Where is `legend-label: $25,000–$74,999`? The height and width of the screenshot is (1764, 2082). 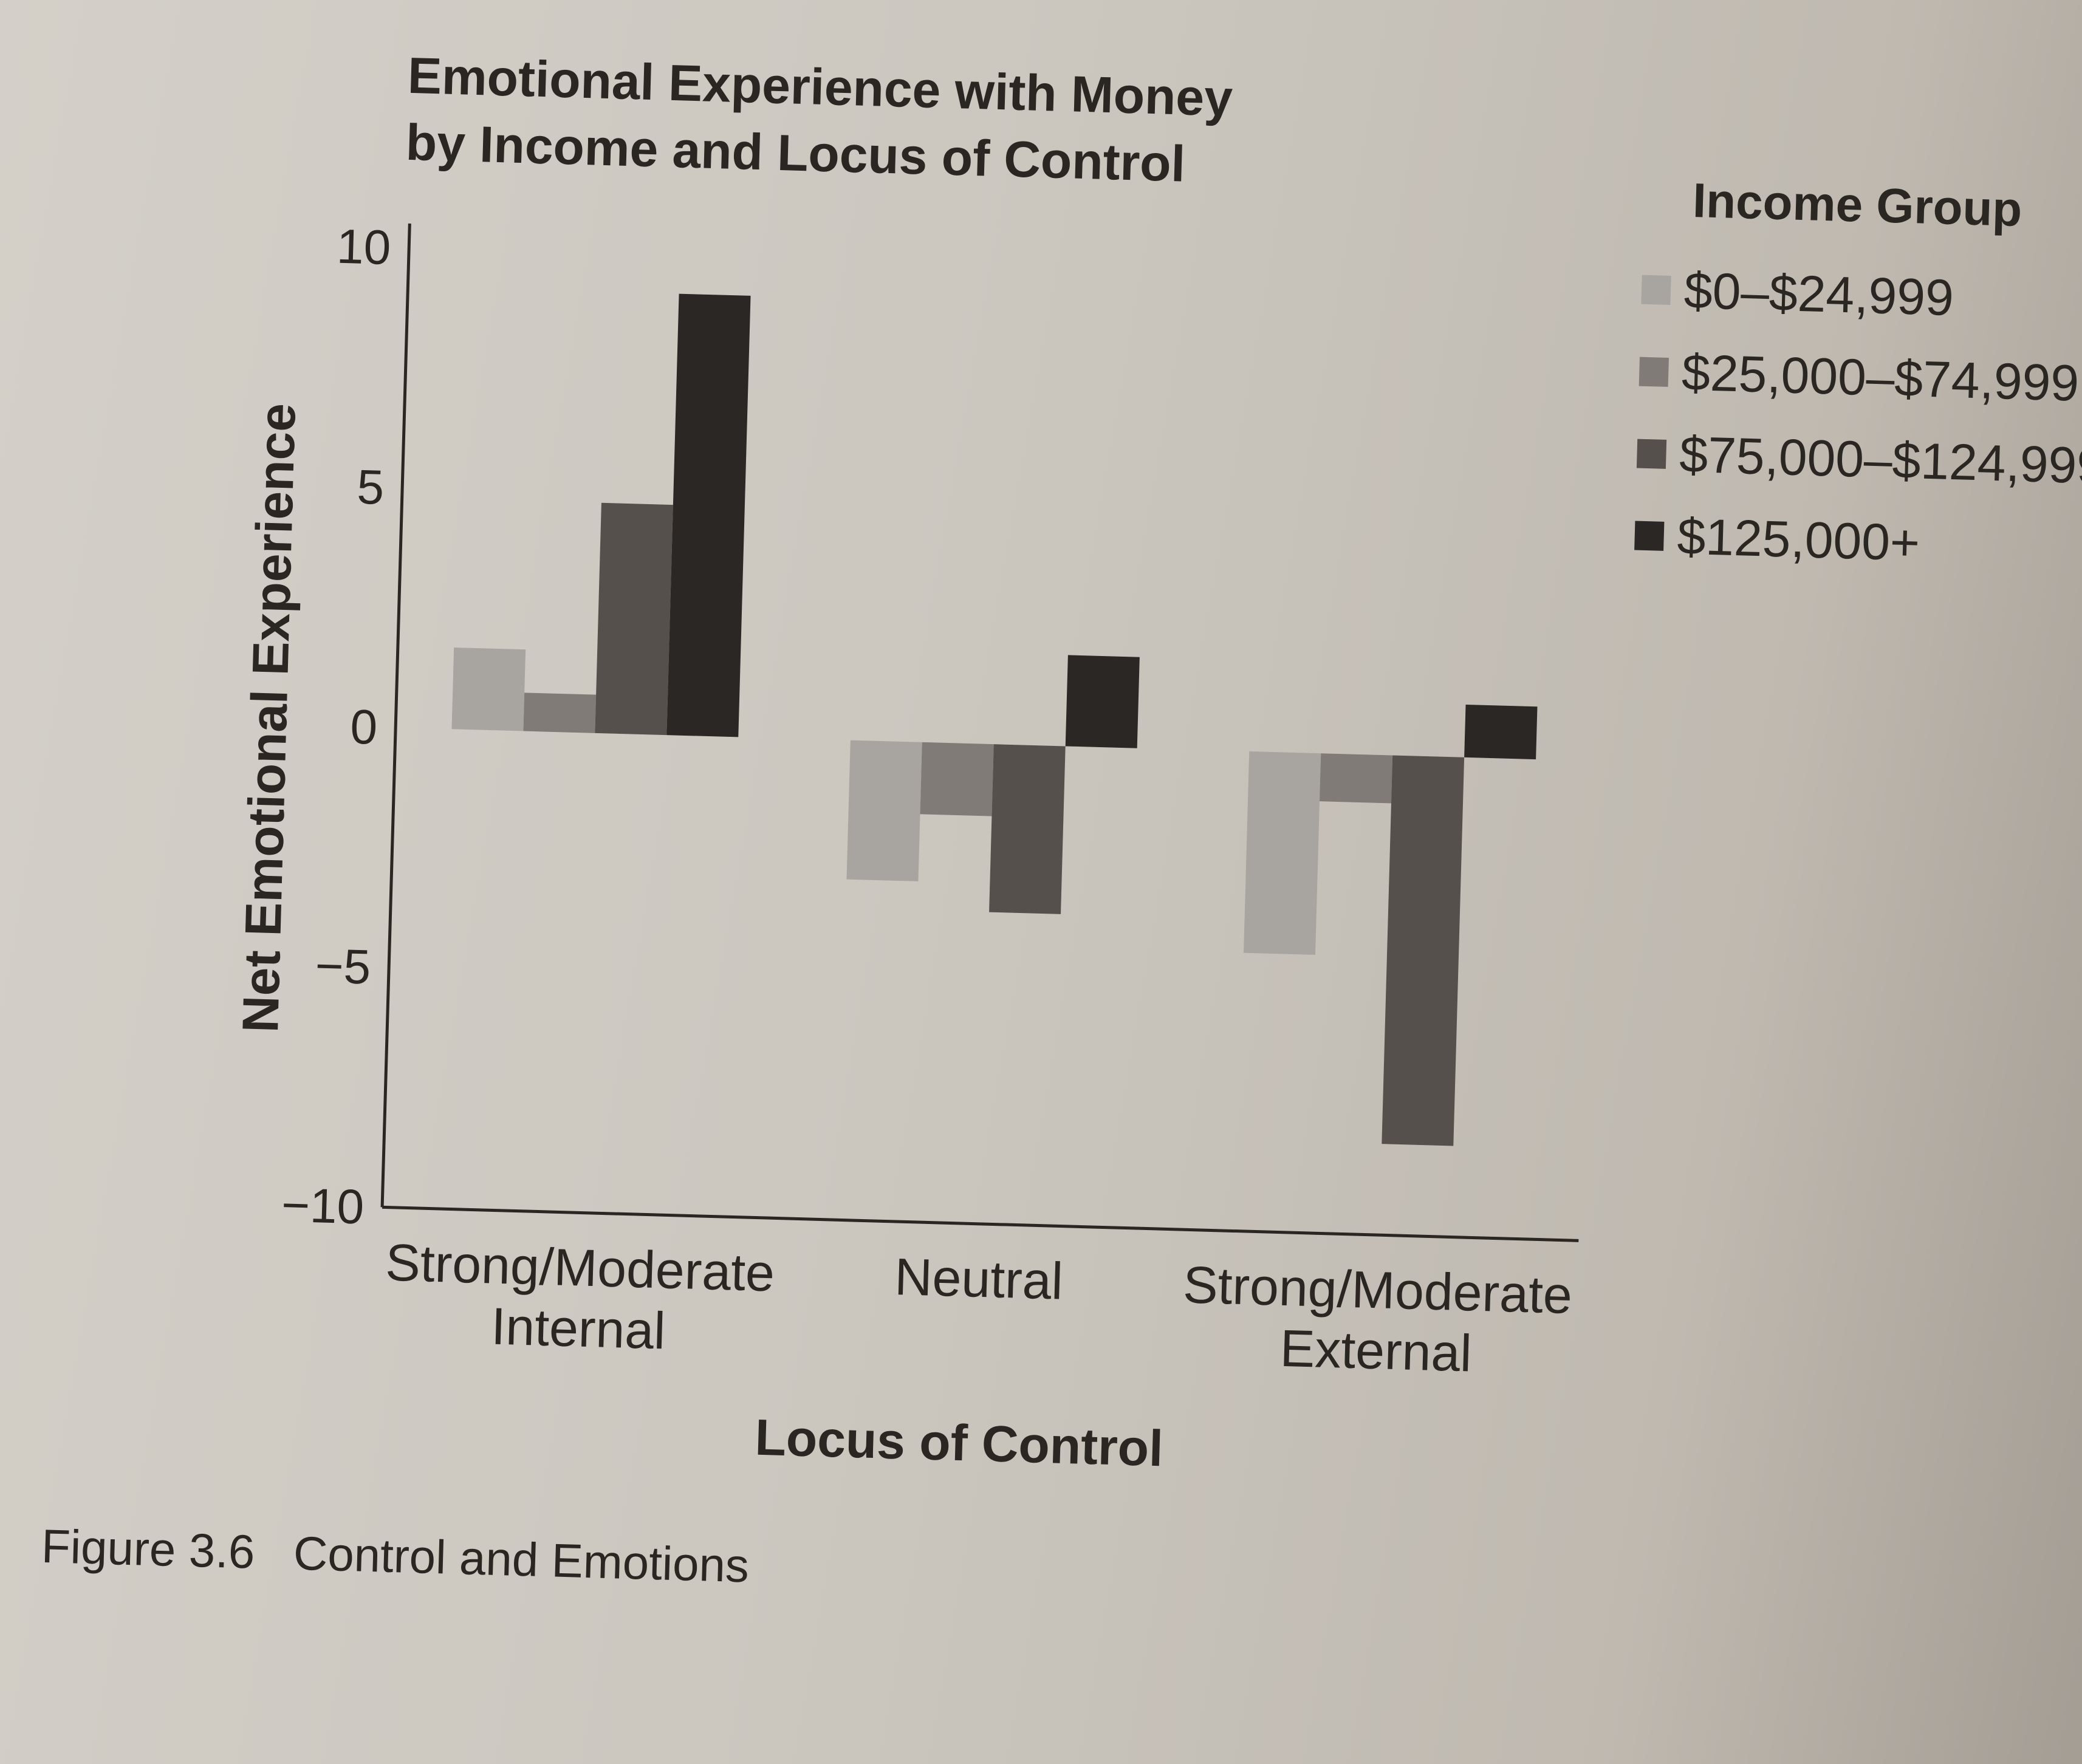 legend-label: $25,000–$74,999 is located at coordinates (1880, 378).